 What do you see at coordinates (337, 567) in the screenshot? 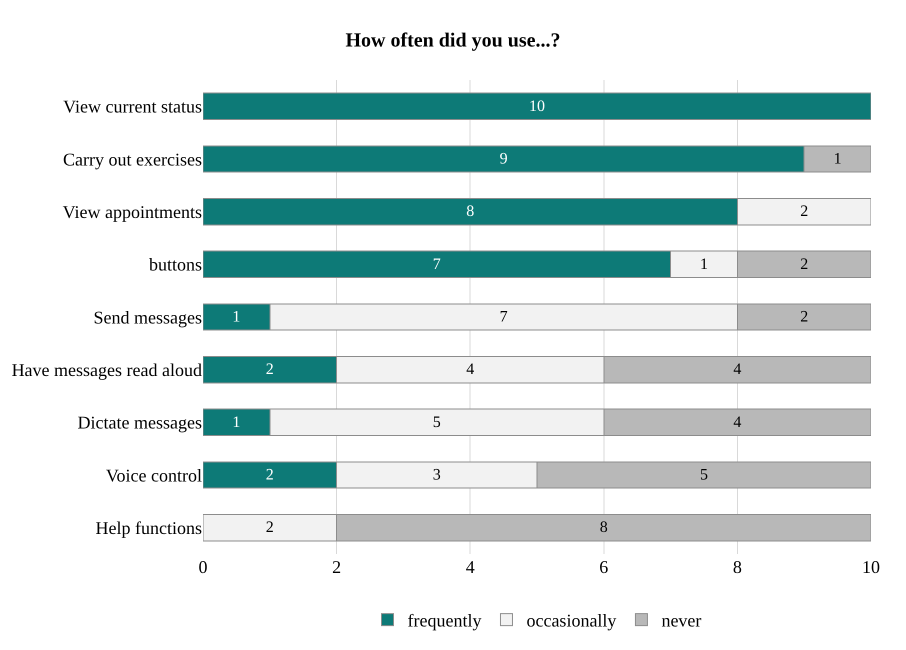
I see `x-tick-label: 2` at bounding box center [337, 567].